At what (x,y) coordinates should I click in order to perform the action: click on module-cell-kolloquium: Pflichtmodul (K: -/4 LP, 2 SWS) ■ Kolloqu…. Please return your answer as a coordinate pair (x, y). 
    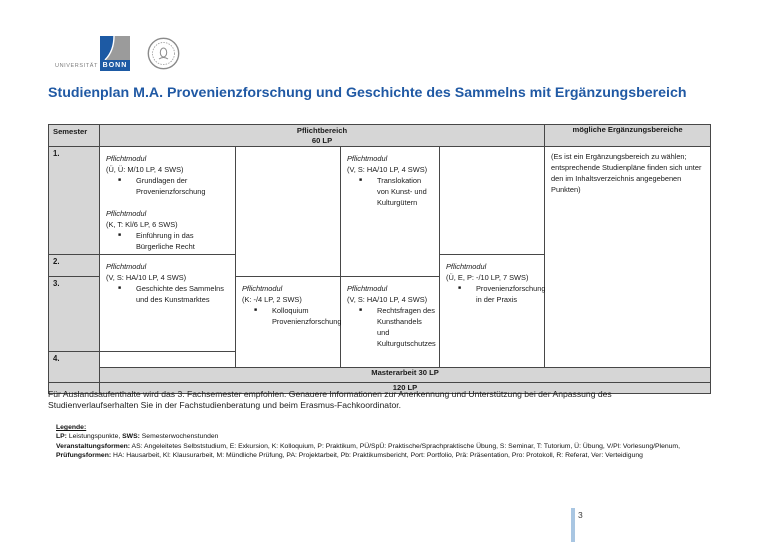
    Looking at the image, I should click on (288, 322).